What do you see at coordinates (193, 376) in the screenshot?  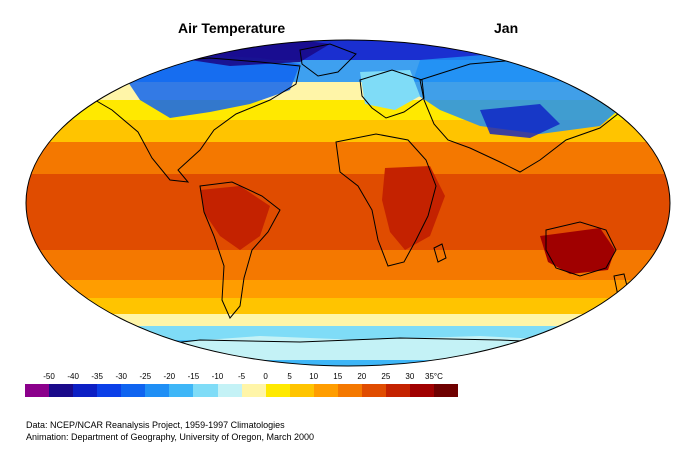 I see `legend-tick-label: -15` at bounding box center [193, 376].